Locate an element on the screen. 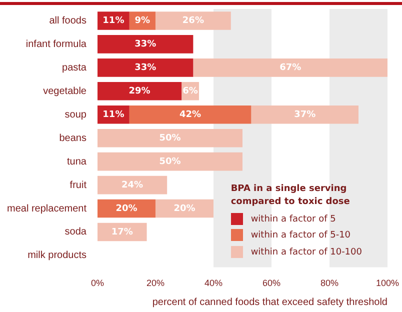 This screenshot has width=402, height=312. data-label: 26% is located at coordinates (193, 21).